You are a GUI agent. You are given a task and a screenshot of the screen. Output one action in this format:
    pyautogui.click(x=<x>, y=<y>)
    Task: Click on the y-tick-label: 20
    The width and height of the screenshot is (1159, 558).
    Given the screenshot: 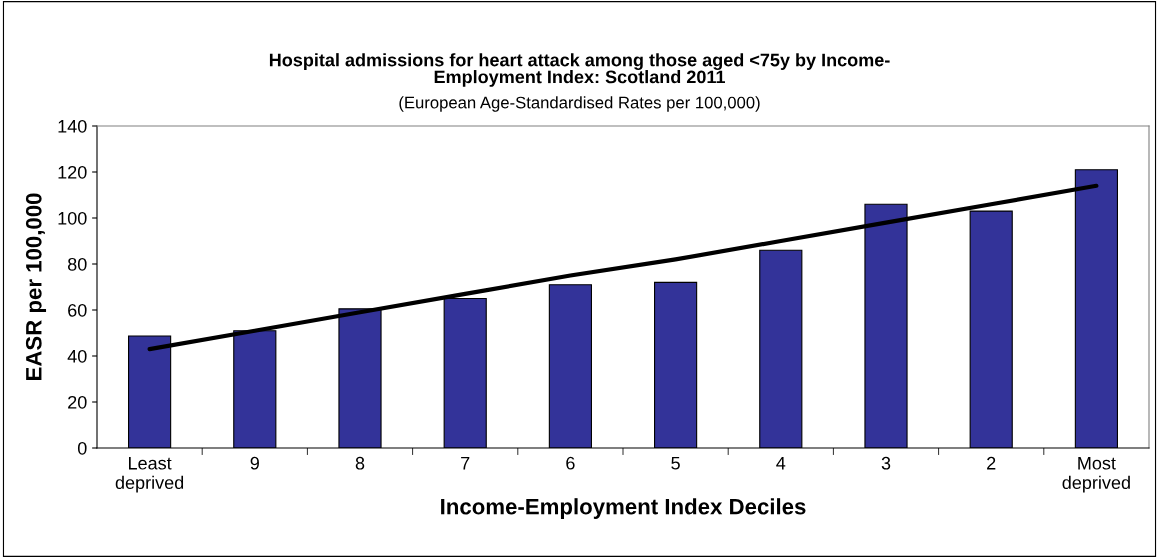 What is the action you would take?
    pyautogui.click(x=77, y=402)
    